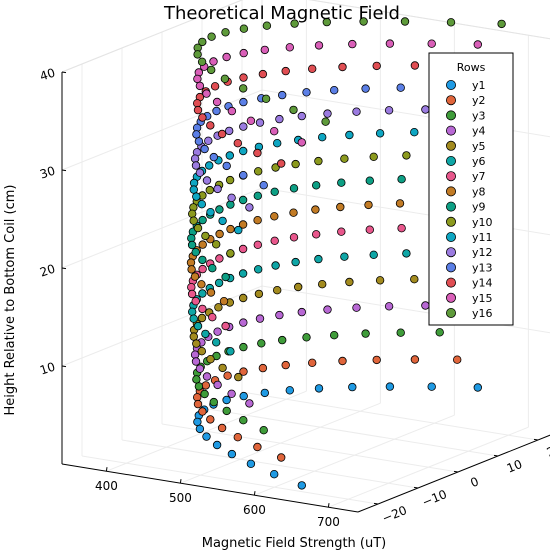  What do you see at coordinates (180, 498) in the screenshot?
I see `x-tick-label: 500` at bounding box center [180, 498].